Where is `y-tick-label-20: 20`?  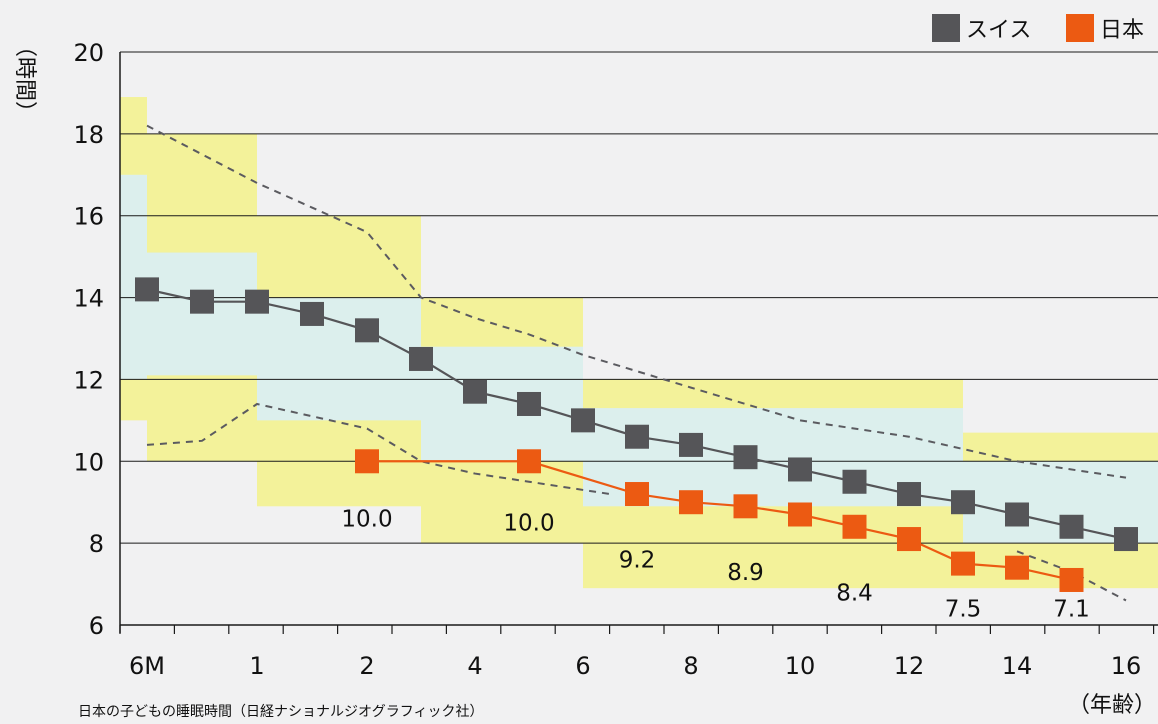
y-tick-label-20: 20 is located at coordinates (88, 53).